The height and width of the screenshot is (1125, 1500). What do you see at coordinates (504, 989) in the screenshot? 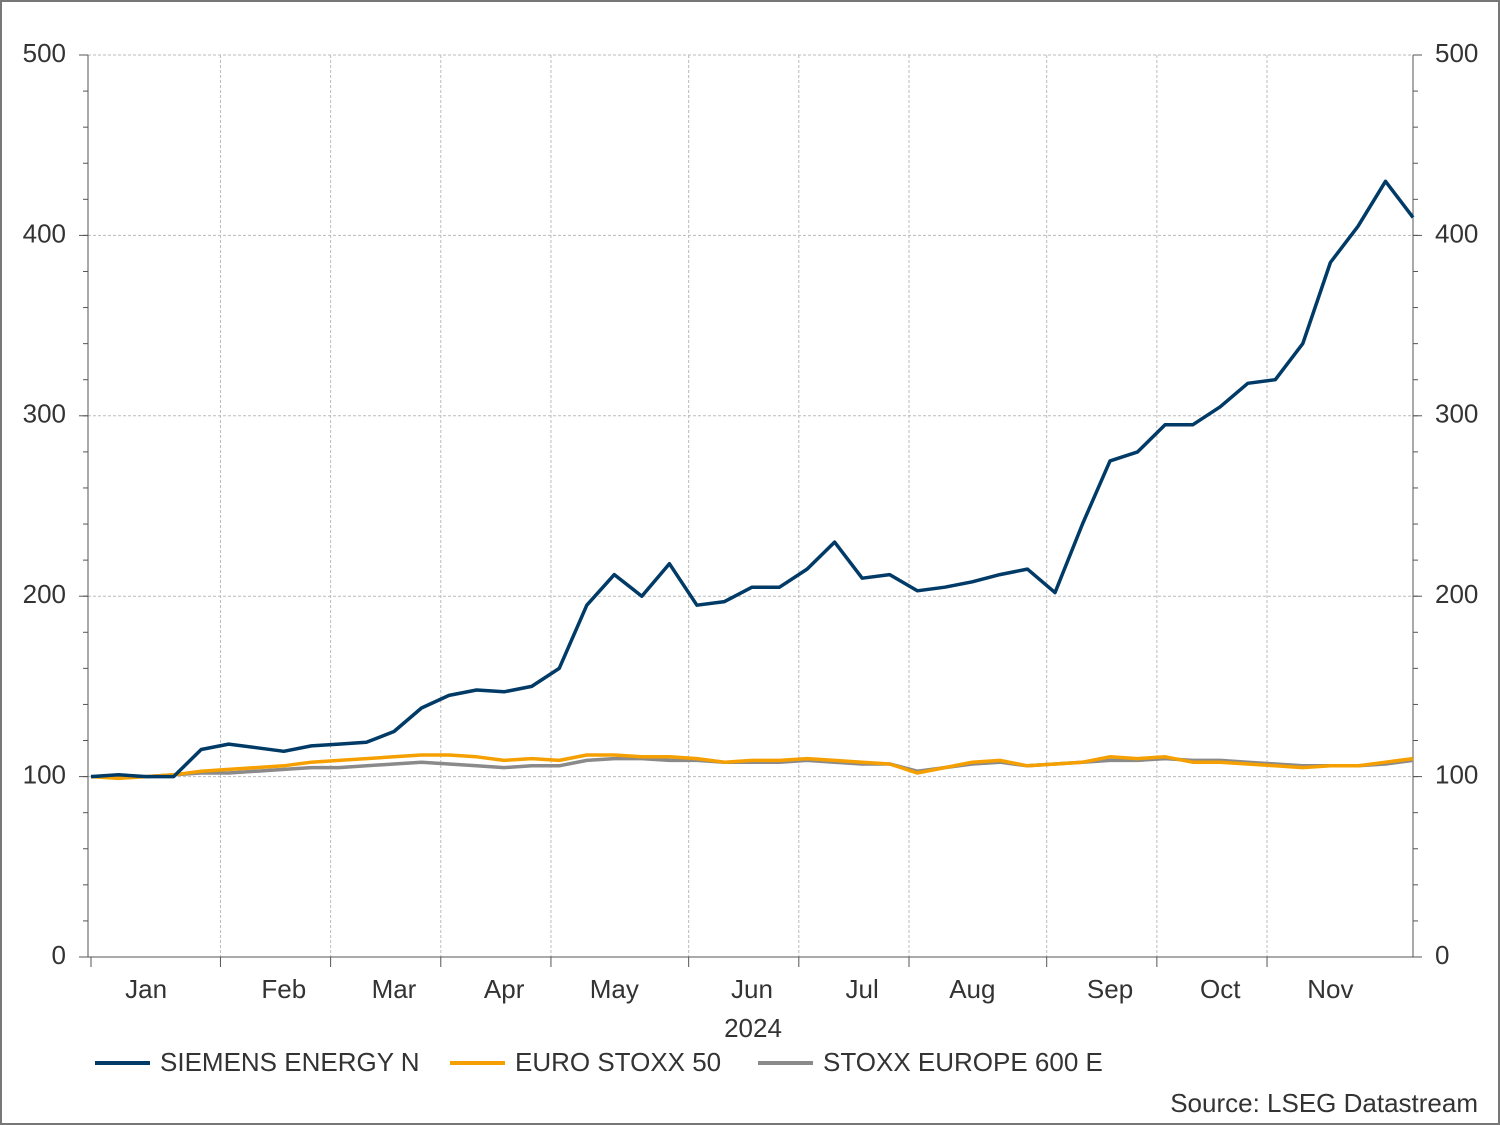
I see `x-tick-label: Apr` at bounding box center [504, 989].